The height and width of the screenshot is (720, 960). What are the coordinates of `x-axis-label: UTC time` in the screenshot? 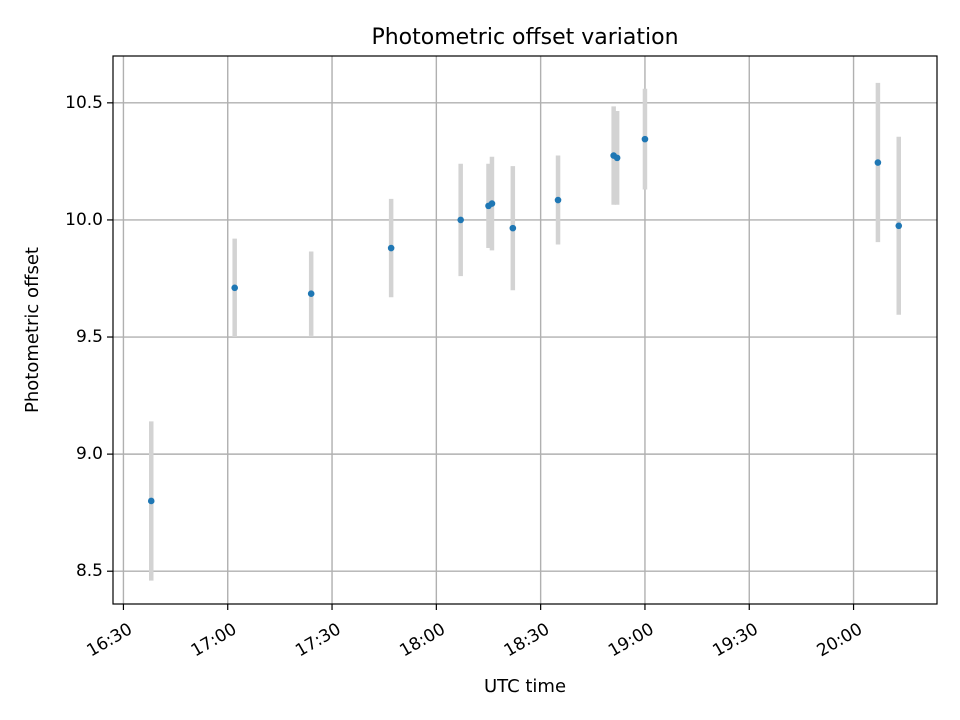 It's located at (525, 686).